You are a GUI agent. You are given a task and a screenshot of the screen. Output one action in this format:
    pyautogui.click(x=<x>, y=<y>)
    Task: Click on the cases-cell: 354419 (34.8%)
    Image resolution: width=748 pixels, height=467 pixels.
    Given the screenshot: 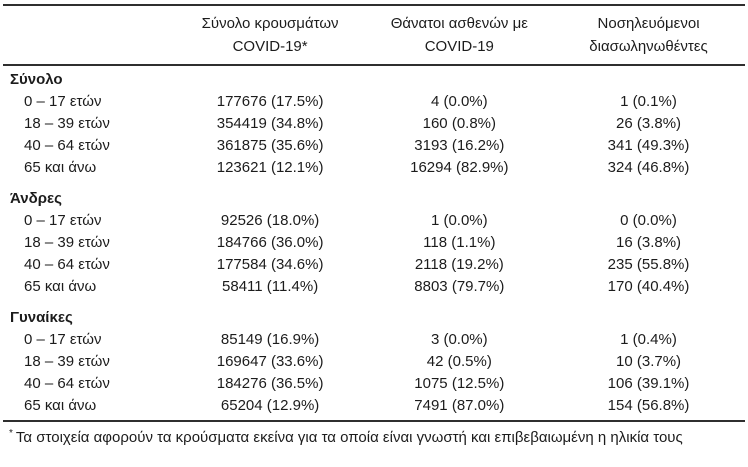 What is the action you would take?
    pyautogui.click(x=270, y=123)
    